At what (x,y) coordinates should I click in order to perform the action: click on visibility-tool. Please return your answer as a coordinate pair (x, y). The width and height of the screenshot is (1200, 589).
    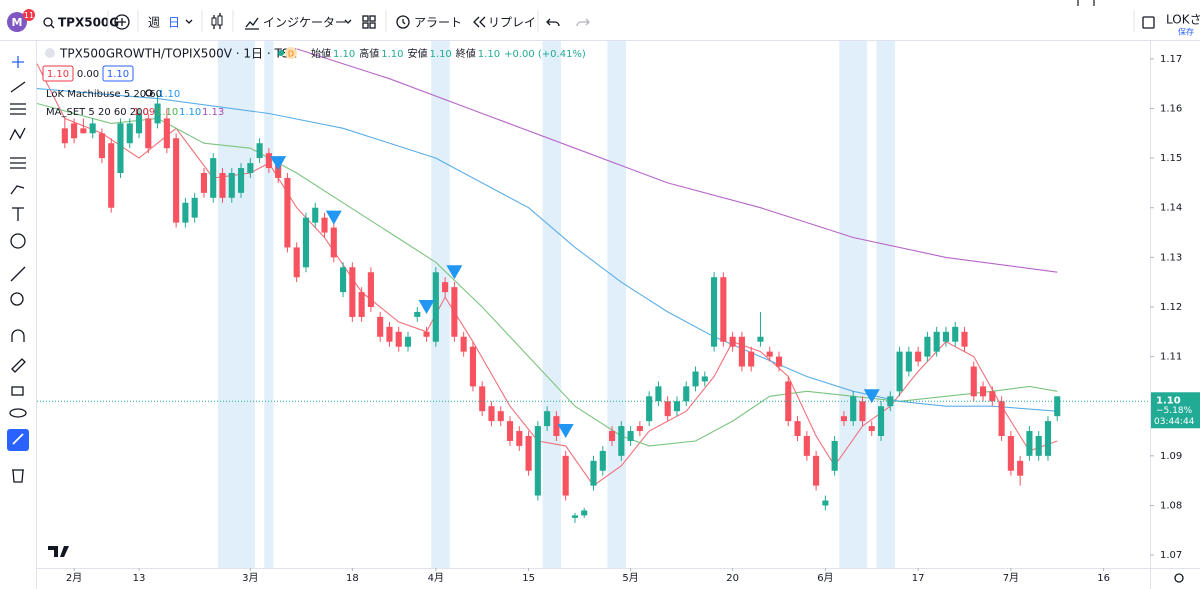
    Looking at the image, I should click on (18, 413).